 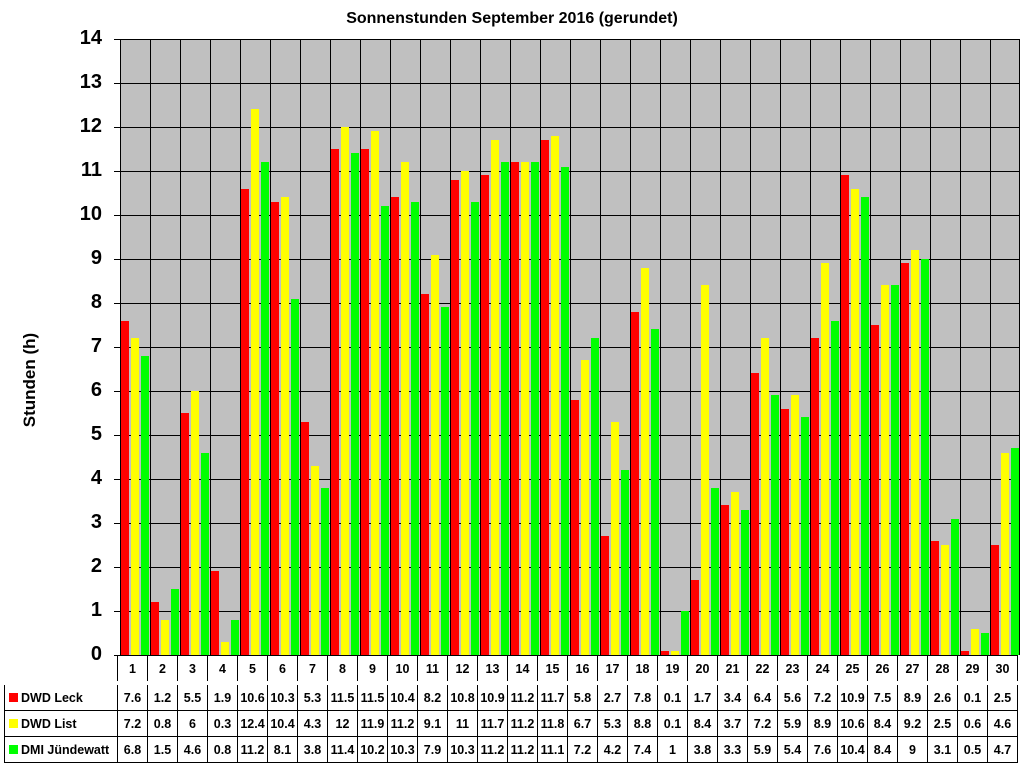 What do you see at coordinates (96, 610) in the screenshot?
I see `y-tick-label: 1` at bounding box center [96, 610].